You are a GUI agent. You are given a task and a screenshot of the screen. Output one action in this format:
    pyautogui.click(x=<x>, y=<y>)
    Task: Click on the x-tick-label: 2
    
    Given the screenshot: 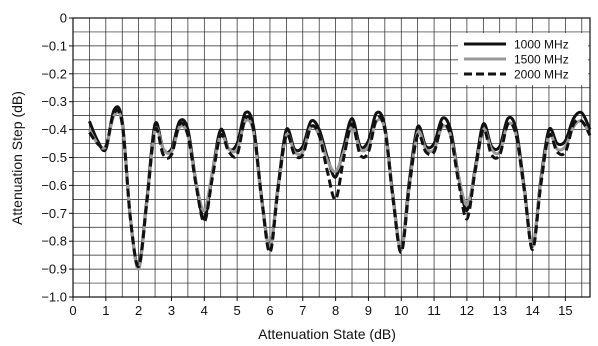 What is the action you would take?
    pyautogui.click(x=138, y=310)
    